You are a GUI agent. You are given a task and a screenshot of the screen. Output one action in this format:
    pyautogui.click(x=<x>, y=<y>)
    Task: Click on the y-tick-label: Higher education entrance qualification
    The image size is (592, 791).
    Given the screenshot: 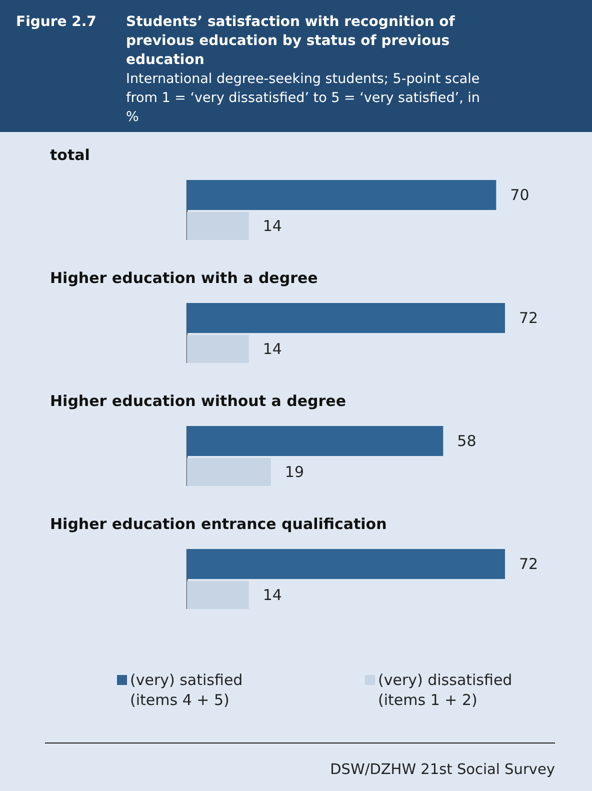 What is the action you would take?
    pyautogui.click(x=218, y=524)
    